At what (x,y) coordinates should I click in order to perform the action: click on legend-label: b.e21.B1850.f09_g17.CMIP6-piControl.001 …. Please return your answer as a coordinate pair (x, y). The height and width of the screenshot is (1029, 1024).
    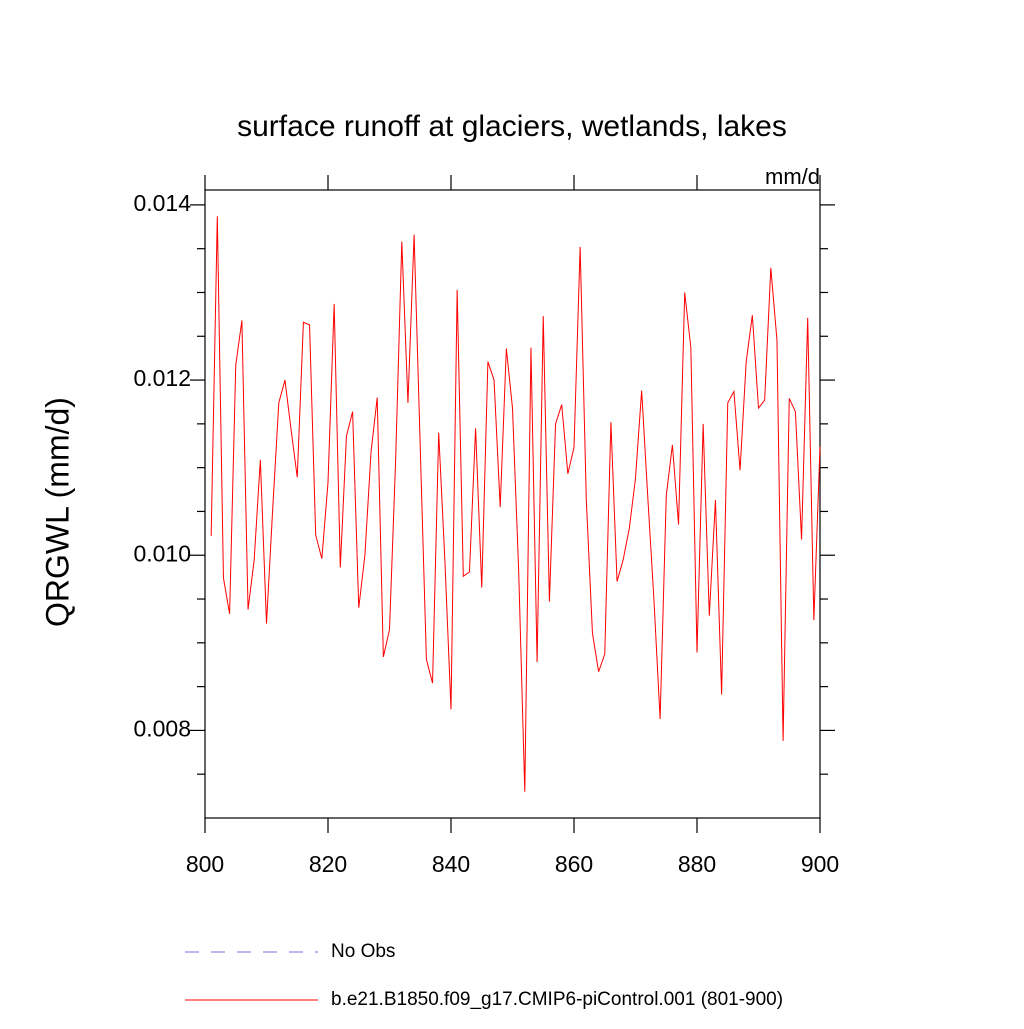
    Looking at the image, I should click on (557, 999).